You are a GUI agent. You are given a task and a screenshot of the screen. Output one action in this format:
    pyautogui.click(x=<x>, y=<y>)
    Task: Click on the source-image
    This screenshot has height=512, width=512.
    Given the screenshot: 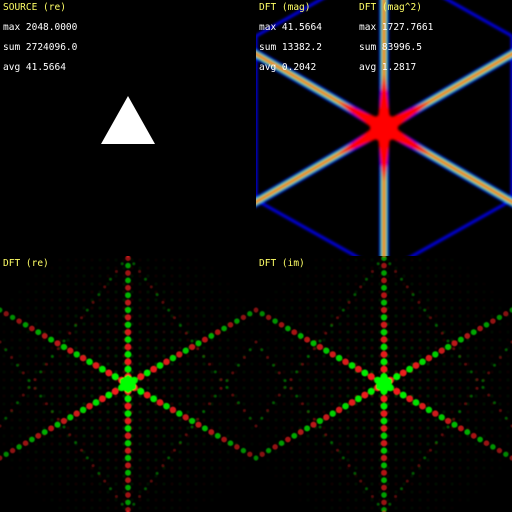 What is the action you would take?
    pyautogui.click(x=128, y=120)
    